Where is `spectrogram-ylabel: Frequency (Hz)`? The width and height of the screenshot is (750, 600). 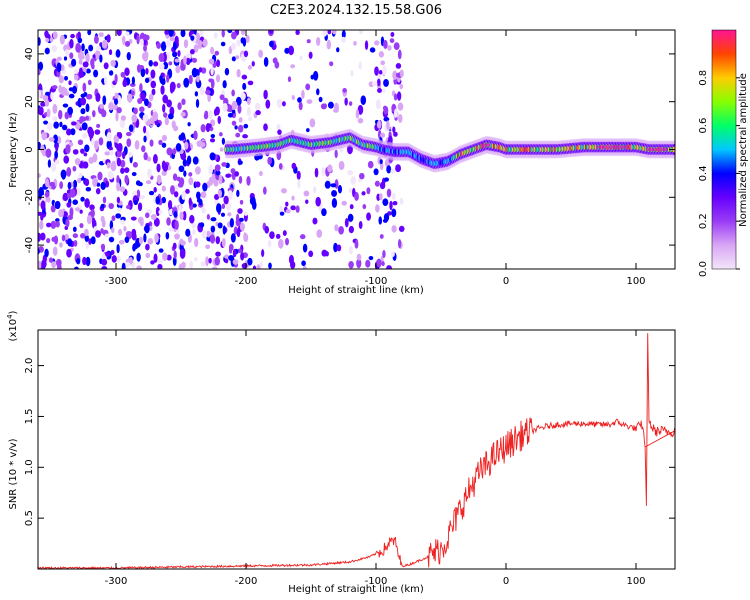 spectrogram-ylabel: Frequency (Hz) is located at coordinates (13, 150).